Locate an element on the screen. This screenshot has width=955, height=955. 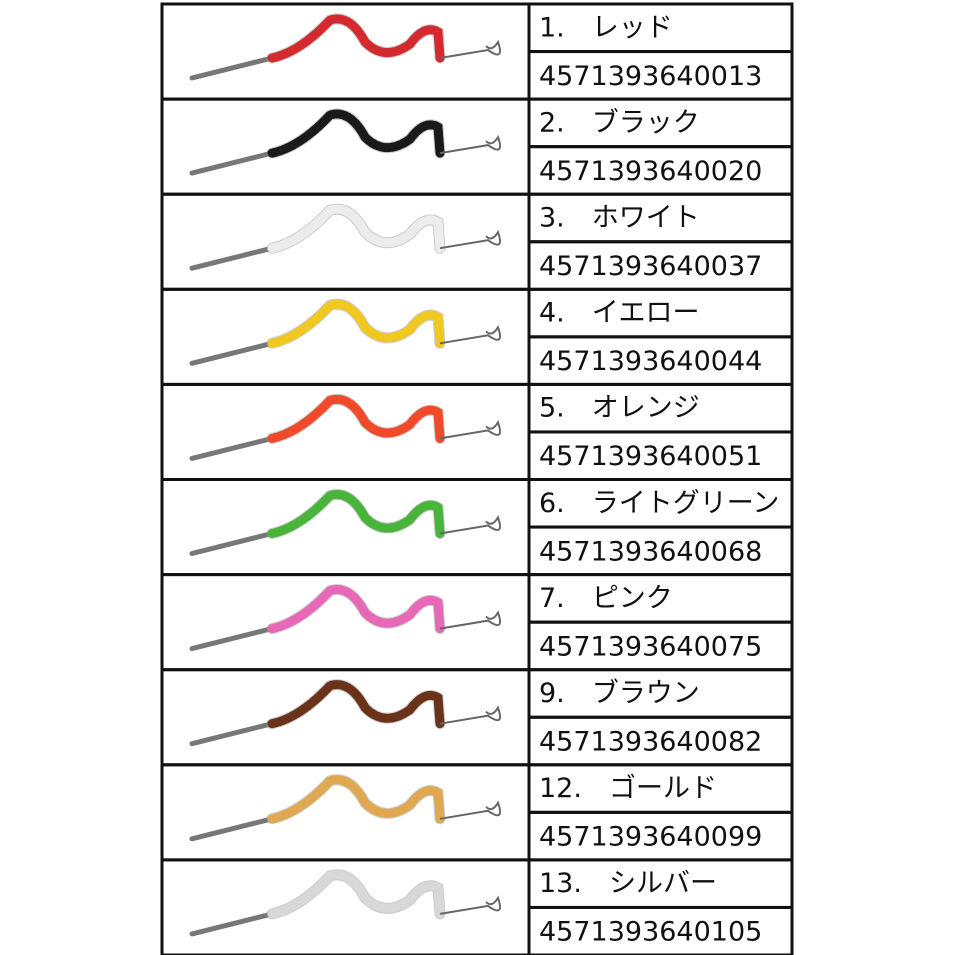
product-row: 7. ピンク 4571393640075 is located at coordinates (477, 622).